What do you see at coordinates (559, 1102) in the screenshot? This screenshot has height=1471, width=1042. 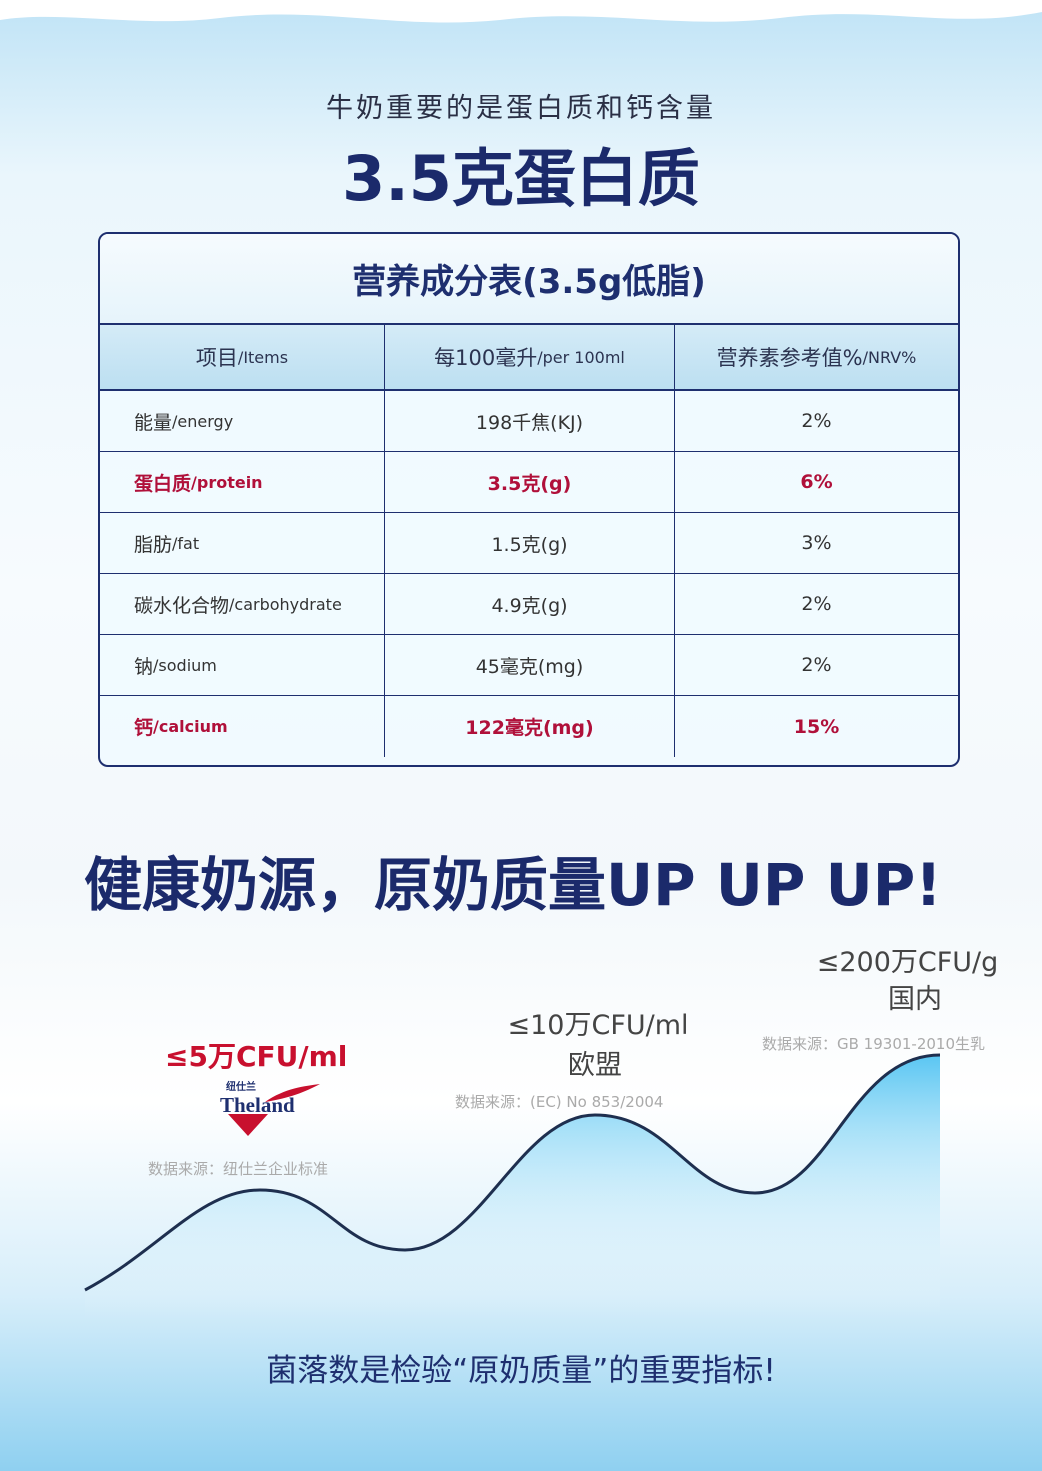 I see `eu-source: 数据来源：(EC) No 853/2004` at bounding box center [559, 1102].